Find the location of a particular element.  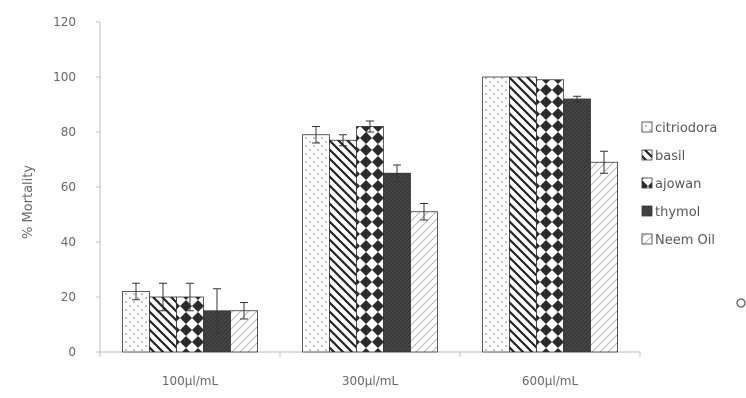

x-tick-label: 100μl/mL is located at coordinates (190, 381).